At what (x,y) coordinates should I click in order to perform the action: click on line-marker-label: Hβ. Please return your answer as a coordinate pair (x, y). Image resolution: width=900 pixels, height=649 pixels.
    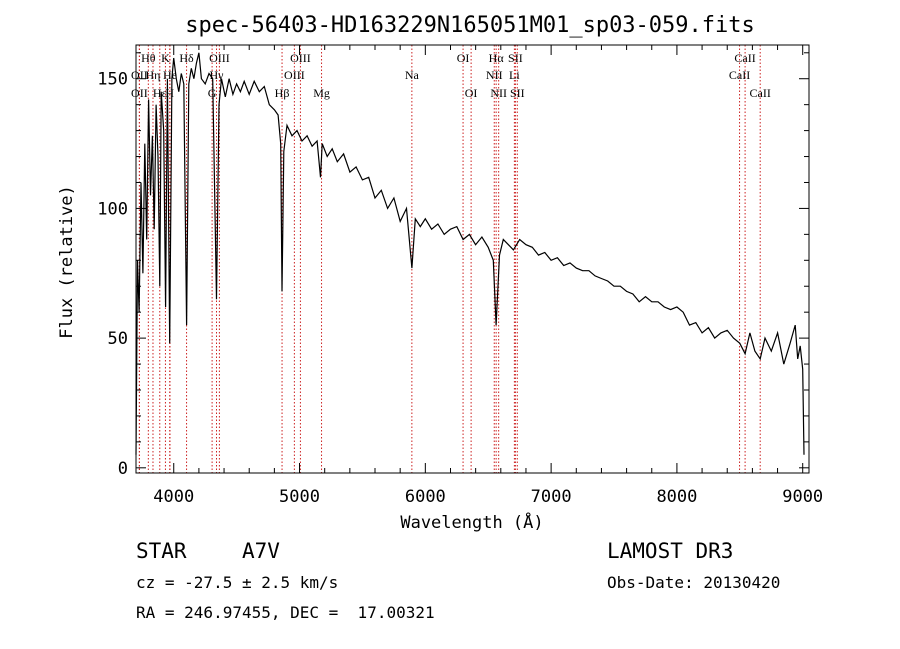
    Looking at the image, I should click on (282, 93).